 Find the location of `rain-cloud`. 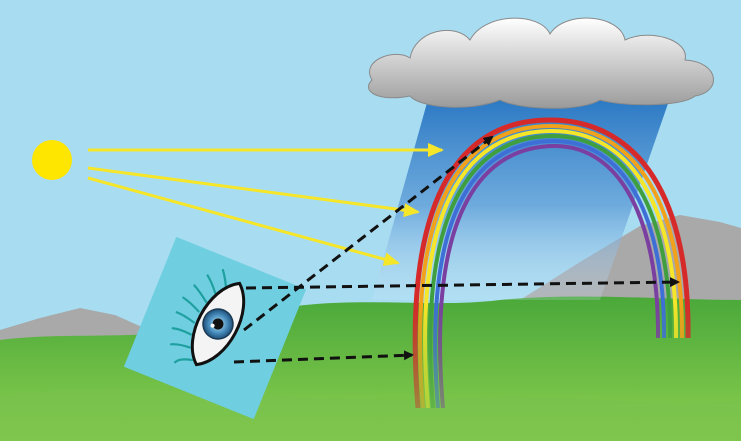

rain-cloud is located at coordinates (541, 63).